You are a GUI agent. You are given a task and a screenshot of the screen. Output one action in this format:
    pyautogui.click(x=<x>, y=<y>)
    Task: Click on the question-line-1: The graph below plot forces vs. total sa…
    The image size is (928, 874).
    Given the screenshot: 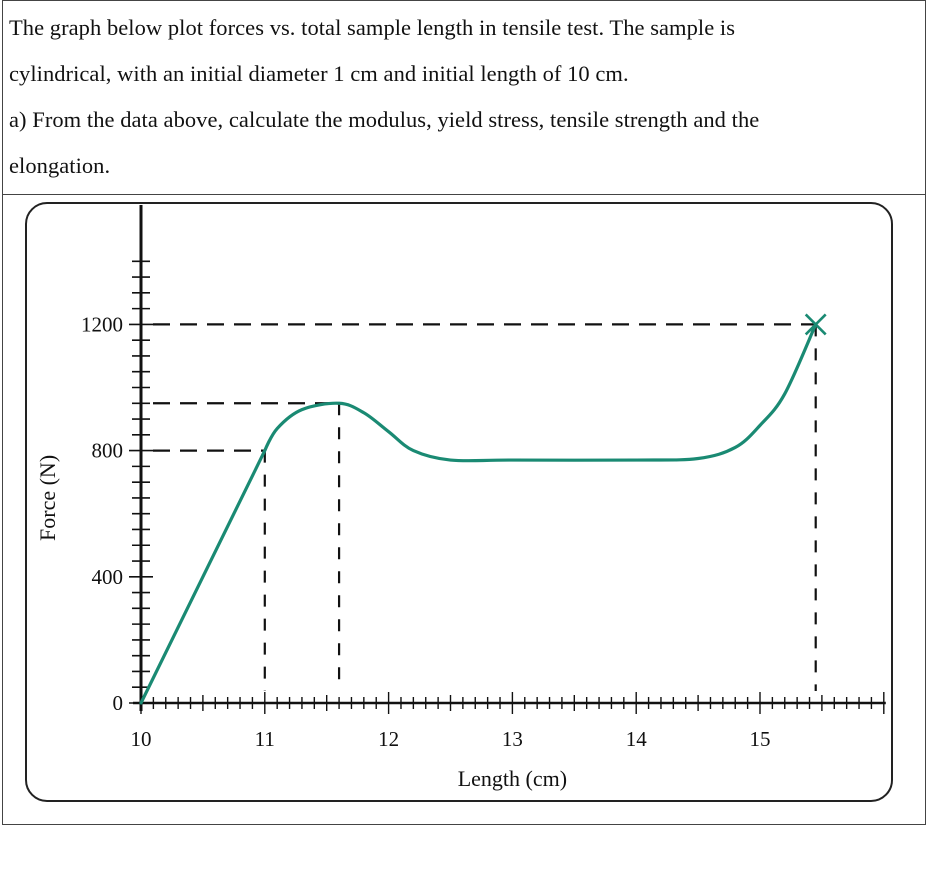 What is the action you would take?
    pyautogui.click(x=372, y=27)
    